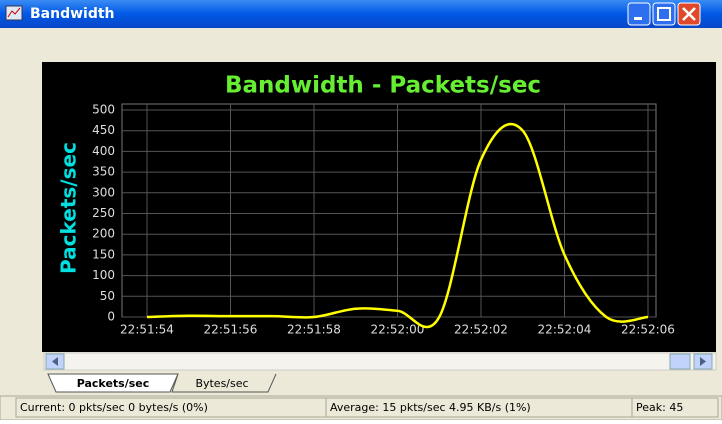  What do you see at coordinates (14, 12) in the screenshot?
I see `app-icon-graph` at bounding box center [14, 12].